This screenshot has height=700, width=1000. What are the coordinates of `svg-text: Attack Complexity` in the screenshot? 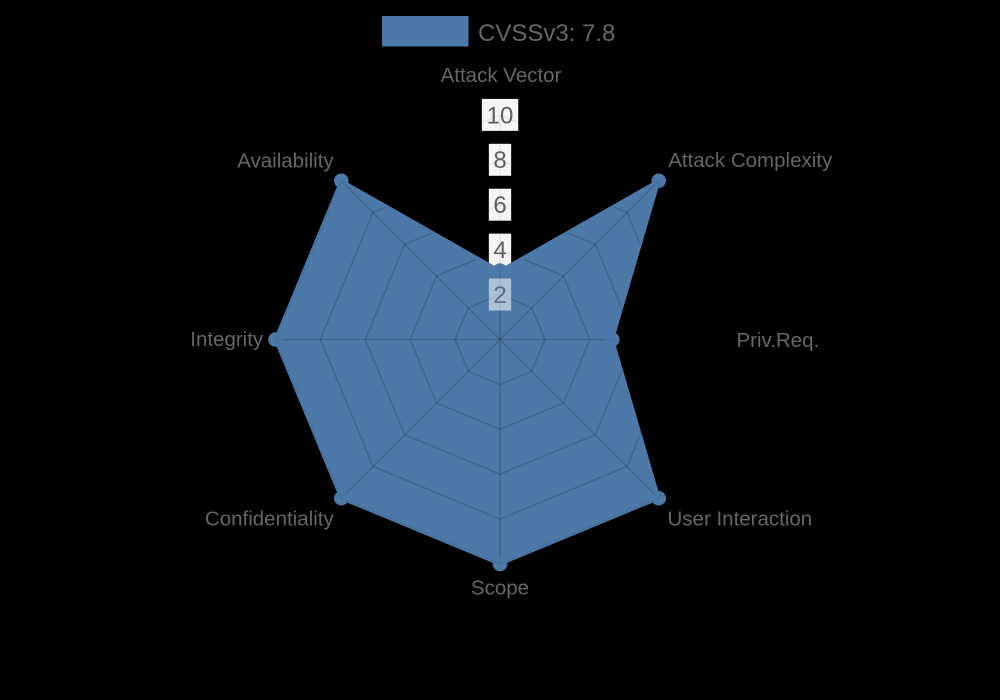 It's located at (750, 160).